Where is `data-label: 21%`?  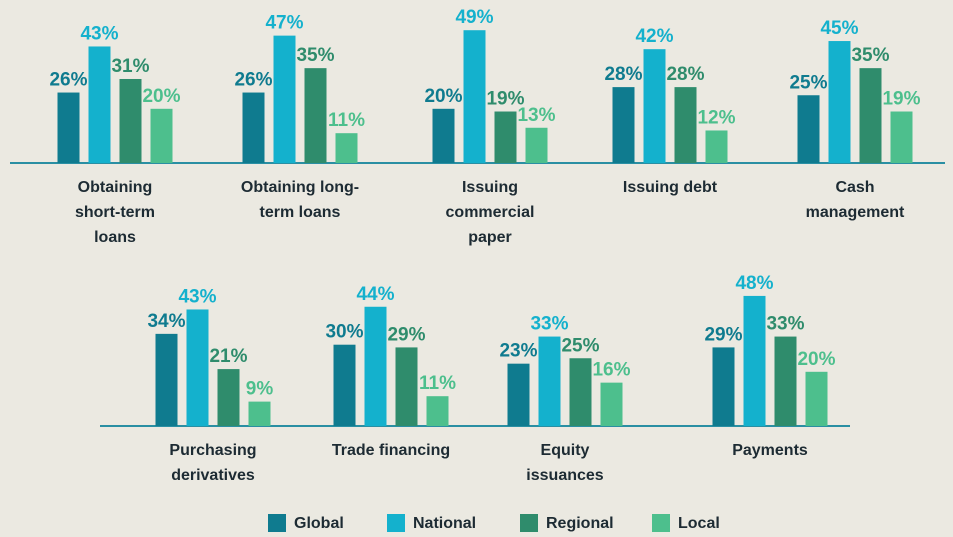
data-label: 21% is located at coordinates (228, 356).